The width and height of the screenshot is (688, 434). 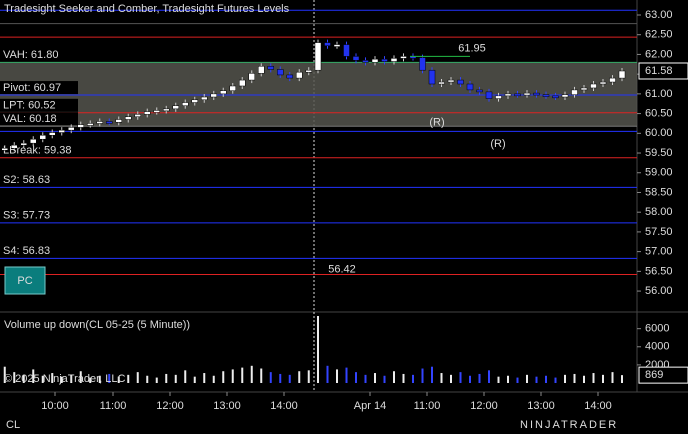 What do you see at coordinates (30, 119) in the screenshot?
I see `level-label: VAL: 60.18` at bounding box center [30, 119].